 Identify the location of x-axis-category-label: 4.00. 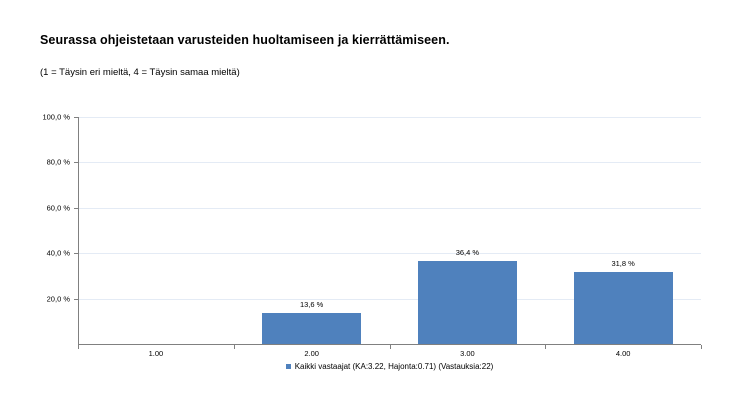
(623, 353).